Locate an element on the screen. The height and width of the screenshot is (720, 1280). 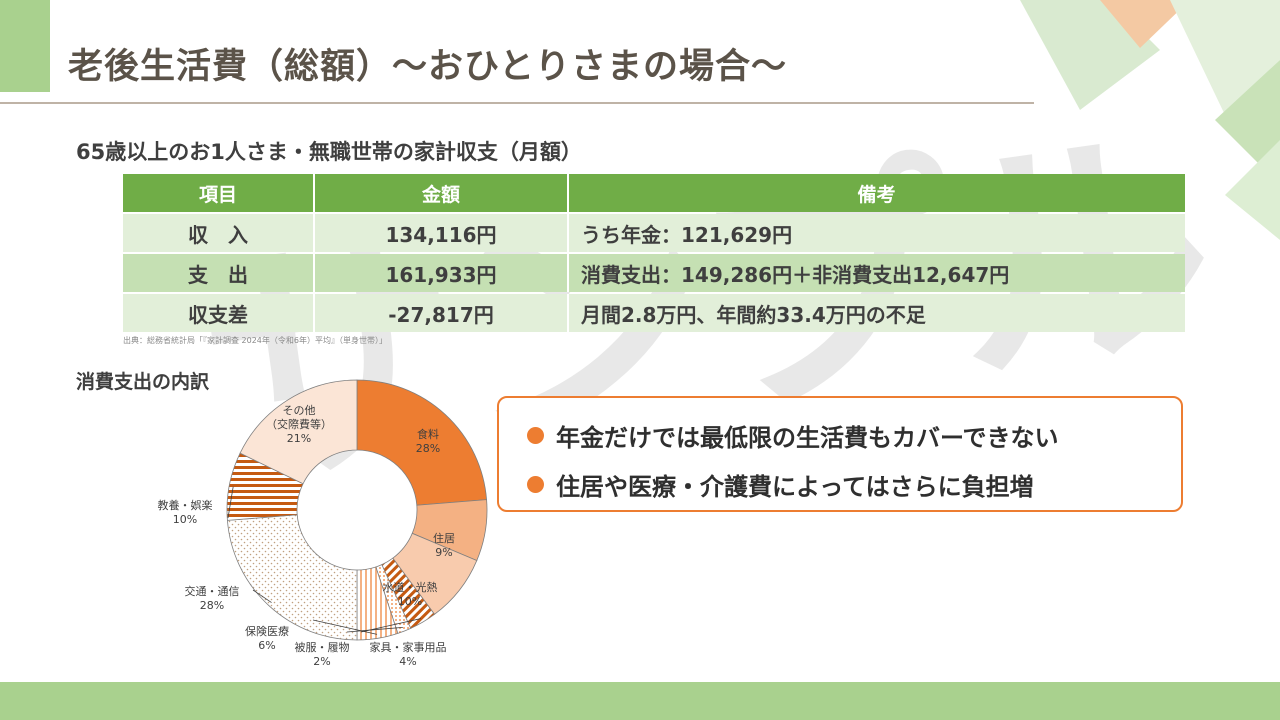
slice-value-label: 9% is located at coordinates (443, 552).